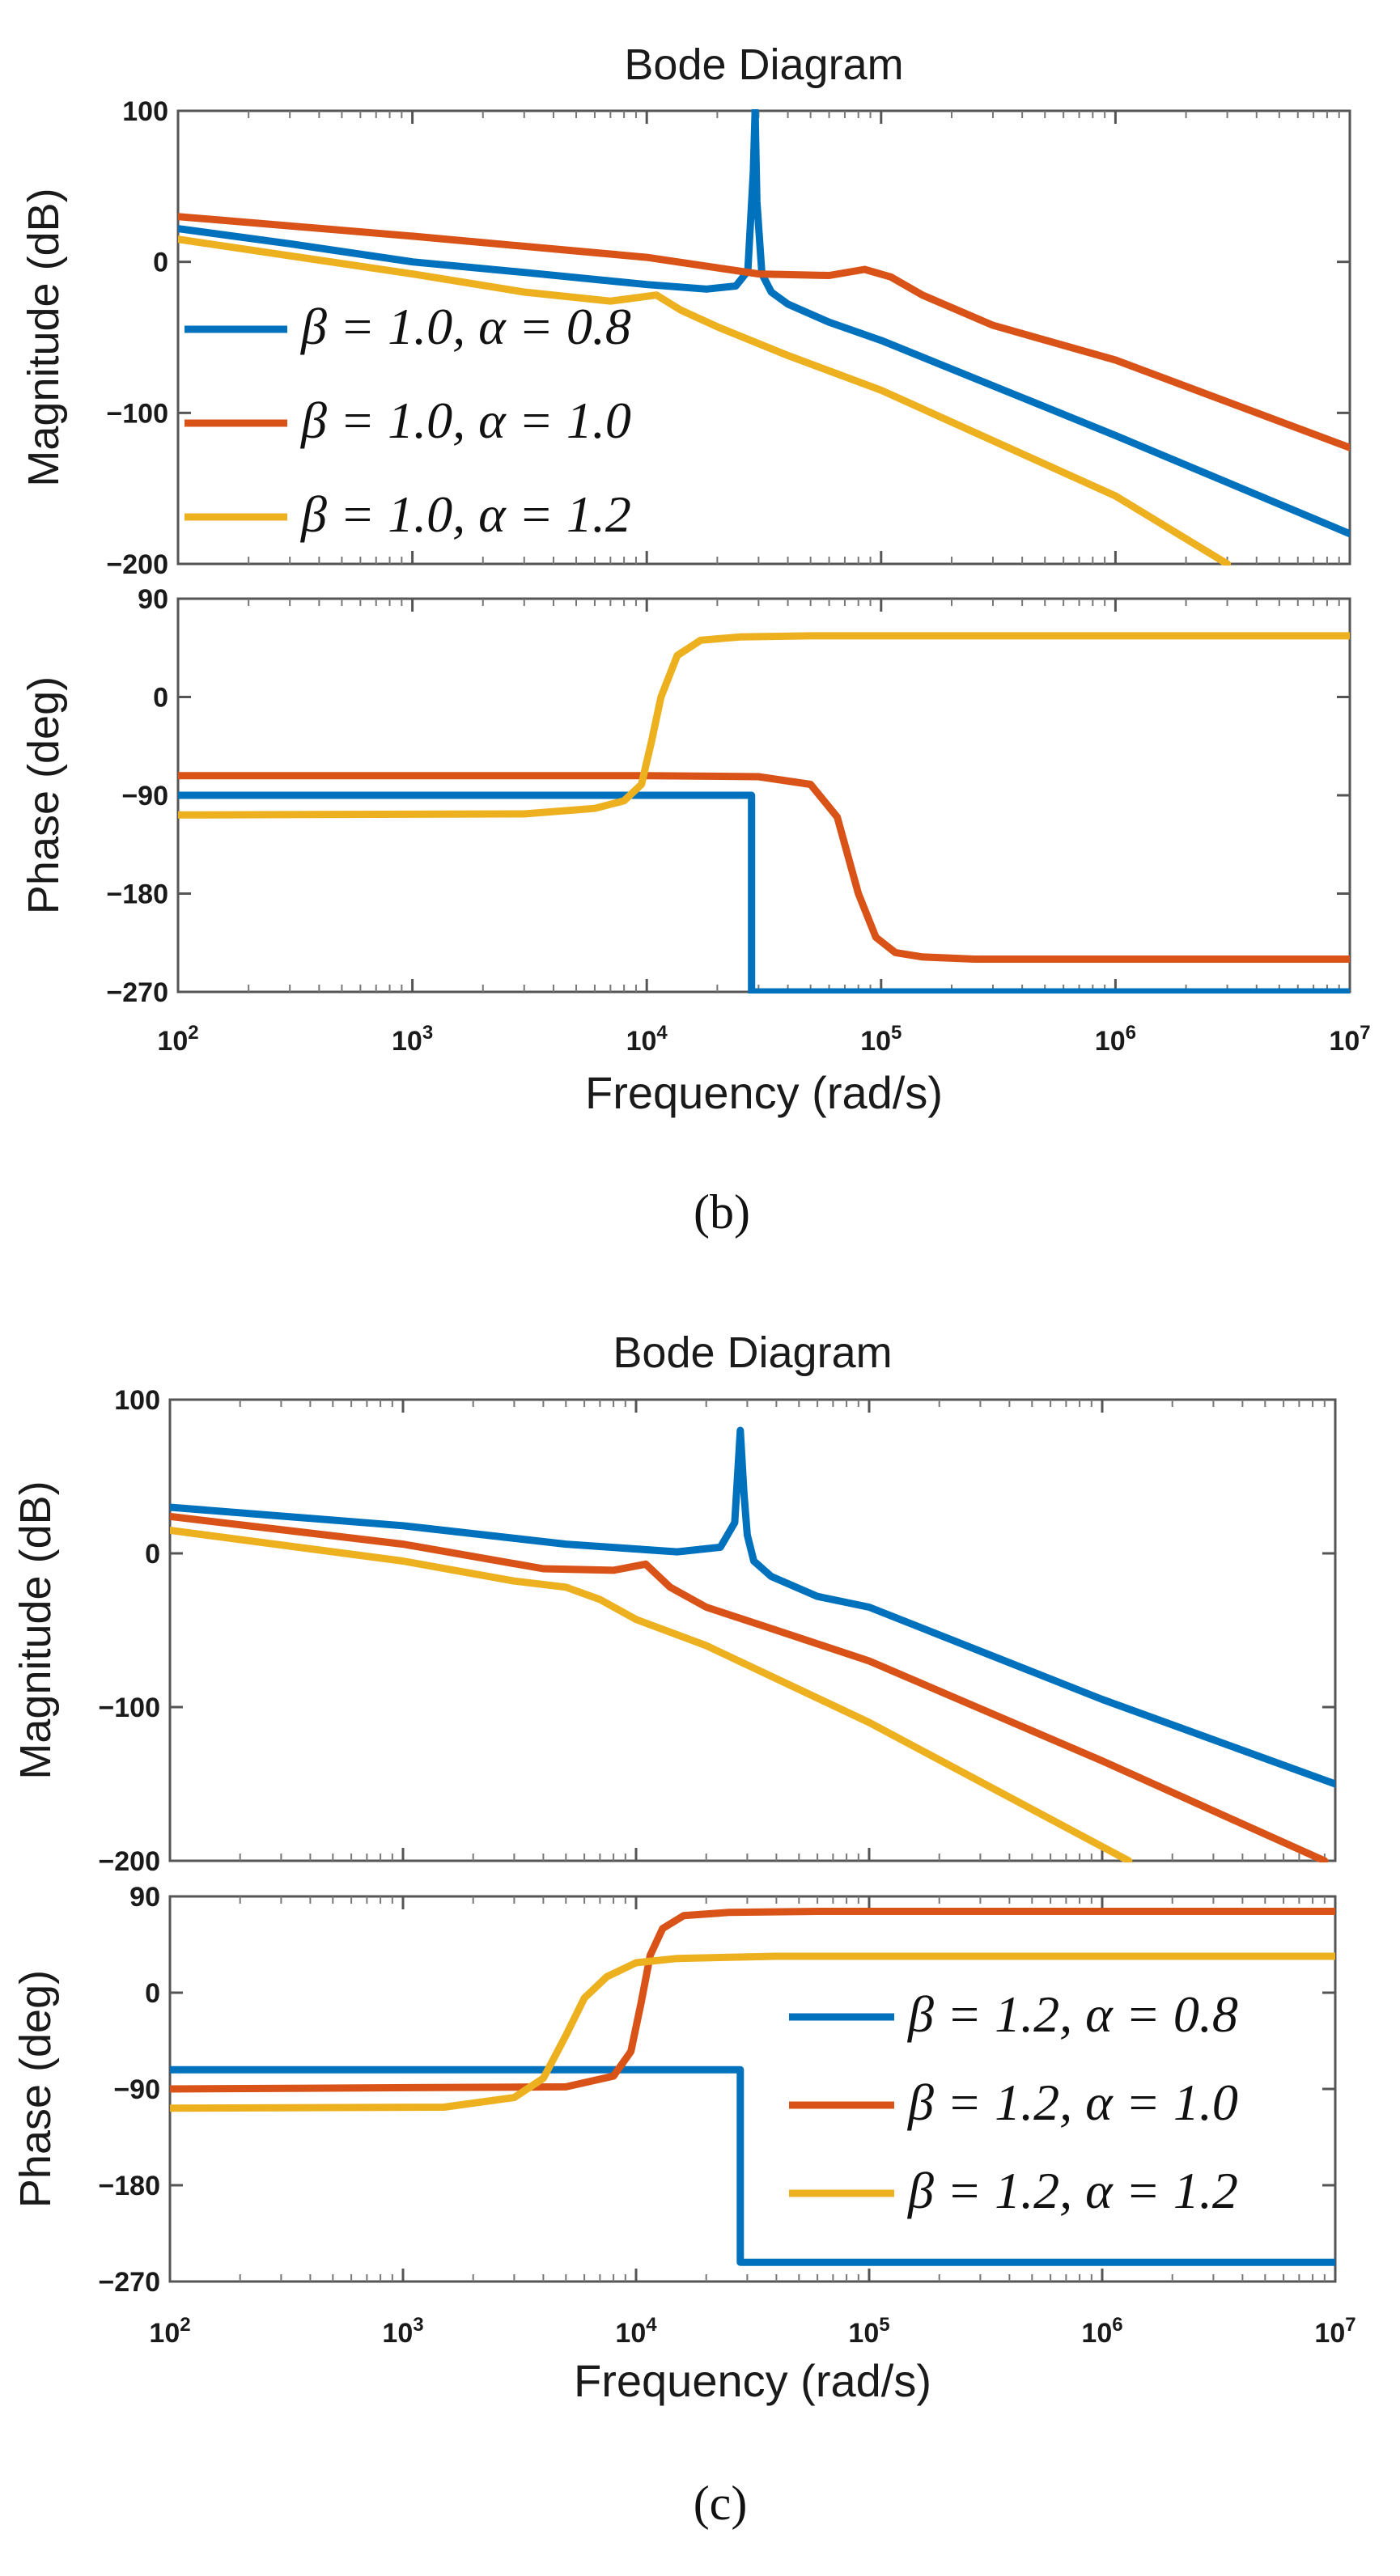 Image resolution: width=1400 pixels, height=2576 pixels. What do you see at coordinates (1072, 2014) in the screenshot?
I see `legend-label: β = 1.2, α = 0.8` at bounding box center [1072, 2014].